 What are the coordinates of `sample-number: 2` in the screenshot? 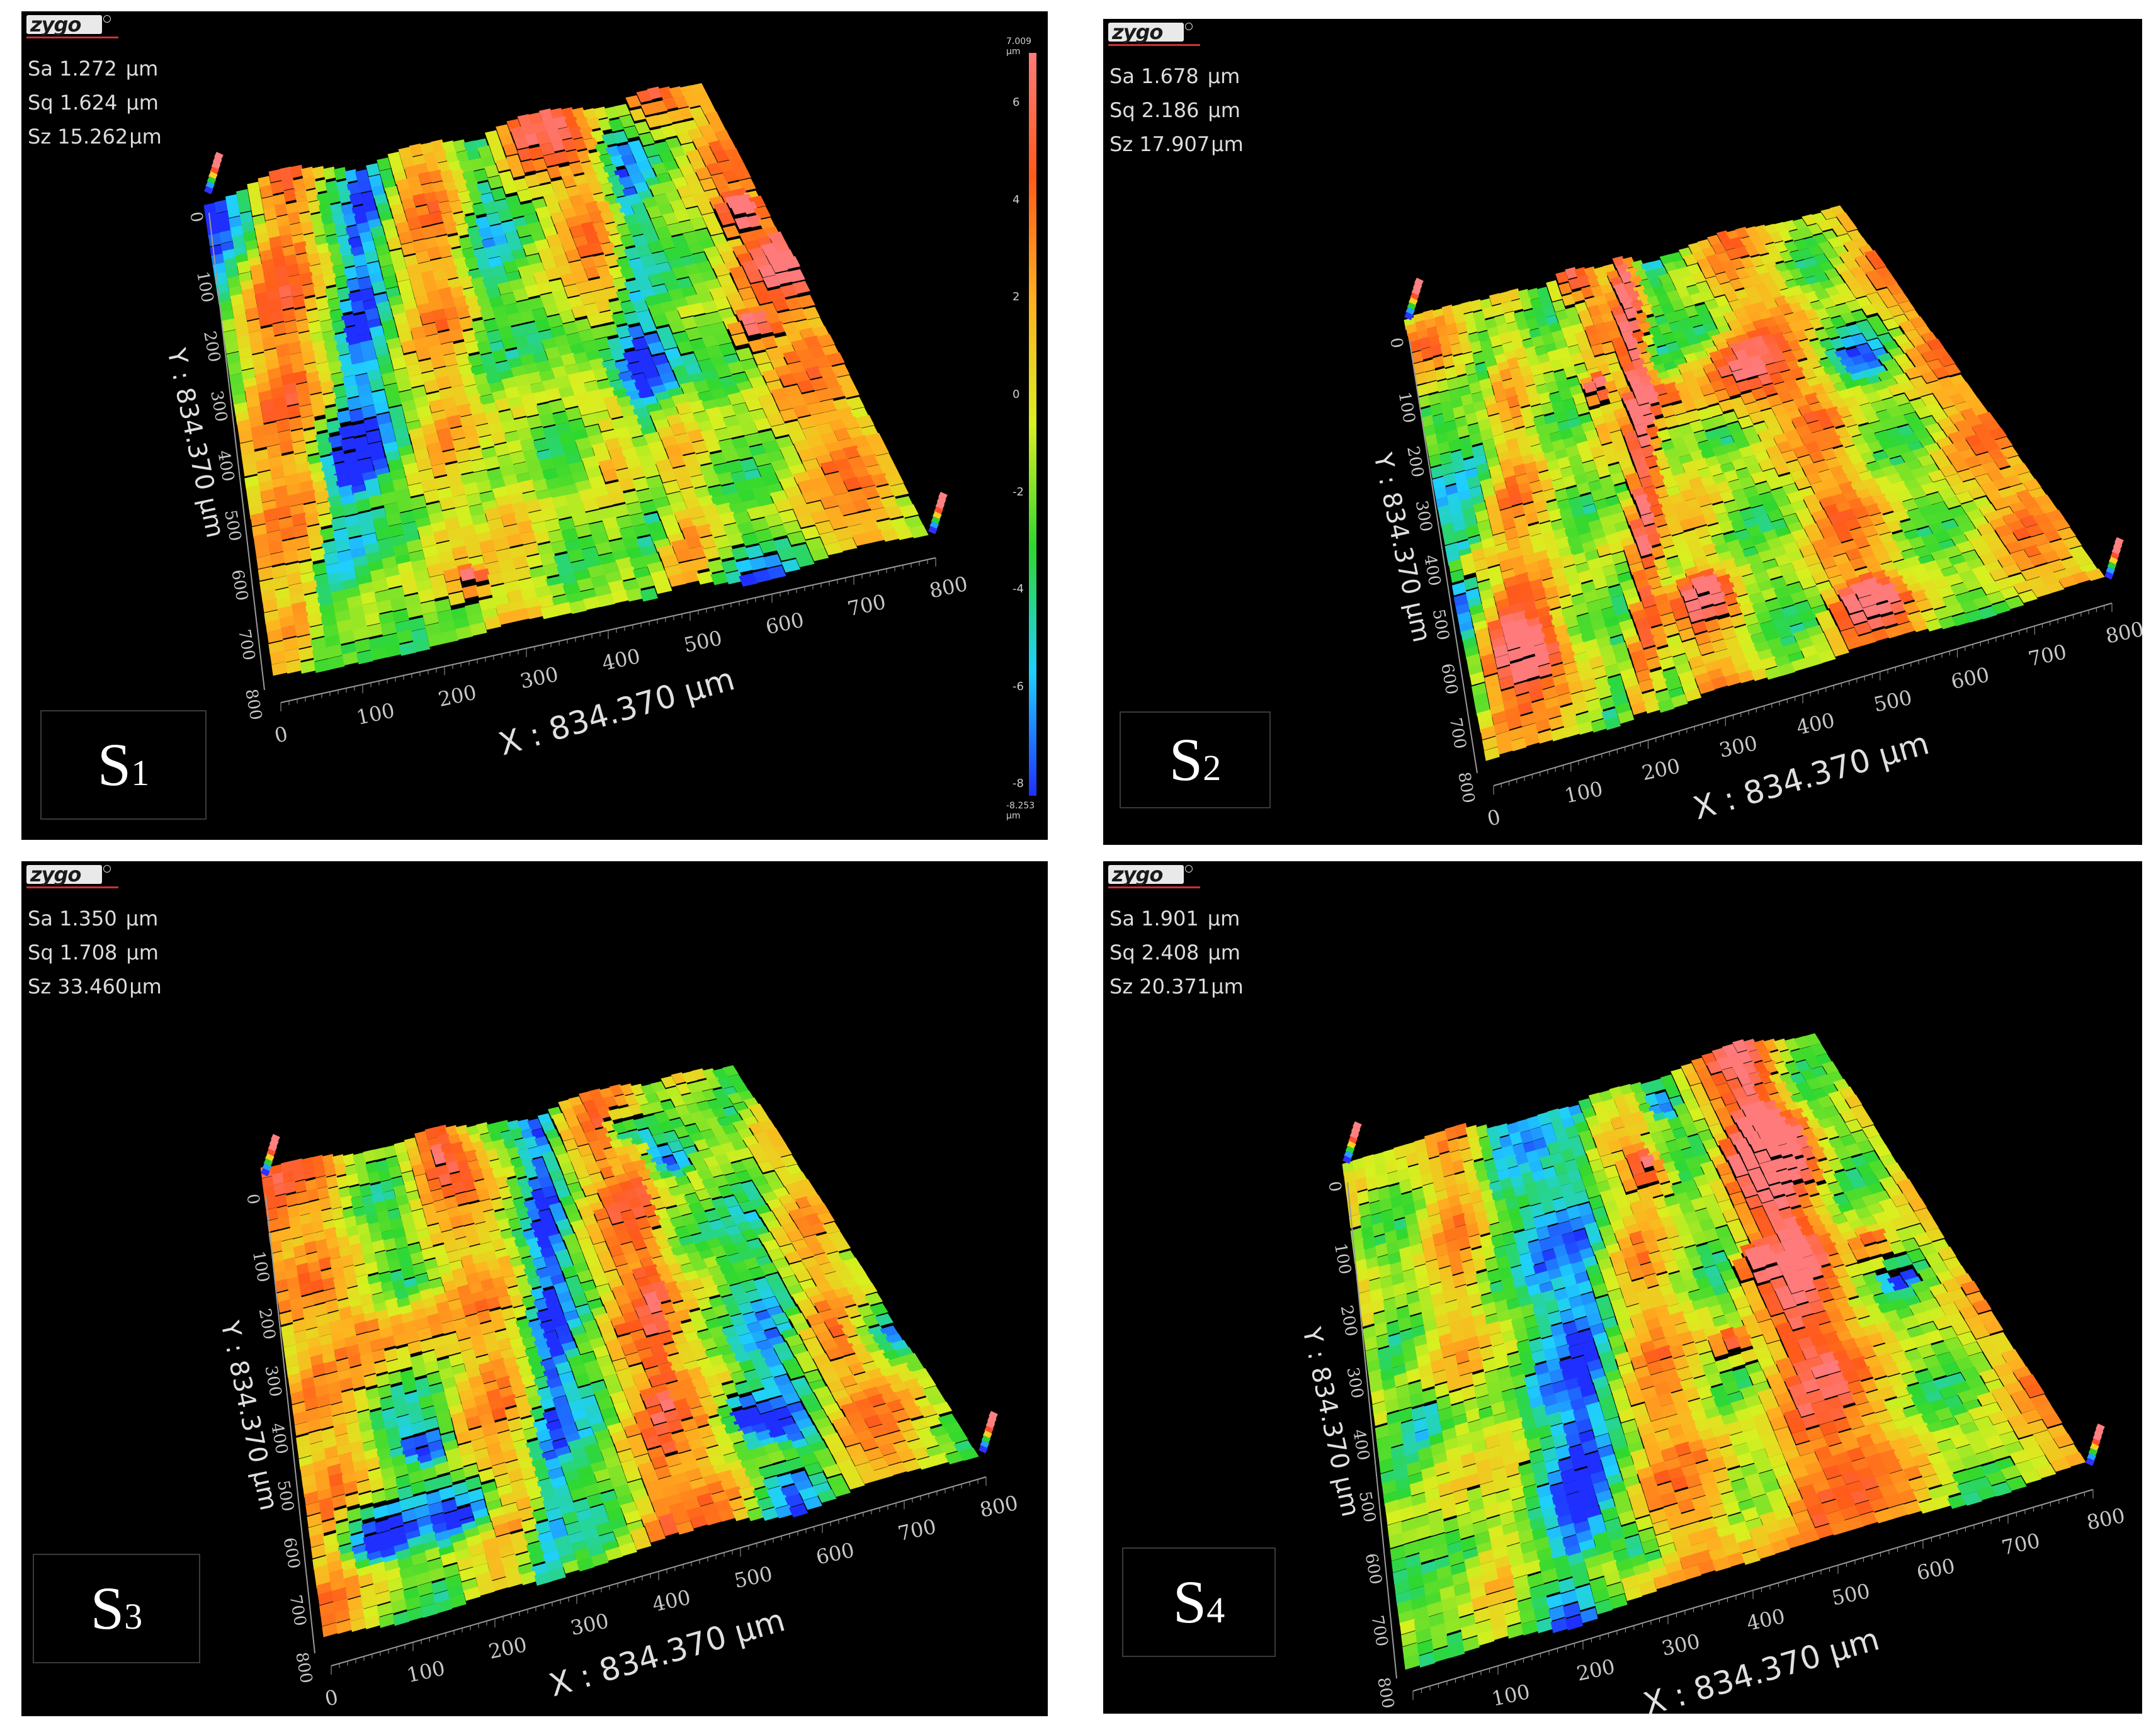 It's located at (1212, 768).